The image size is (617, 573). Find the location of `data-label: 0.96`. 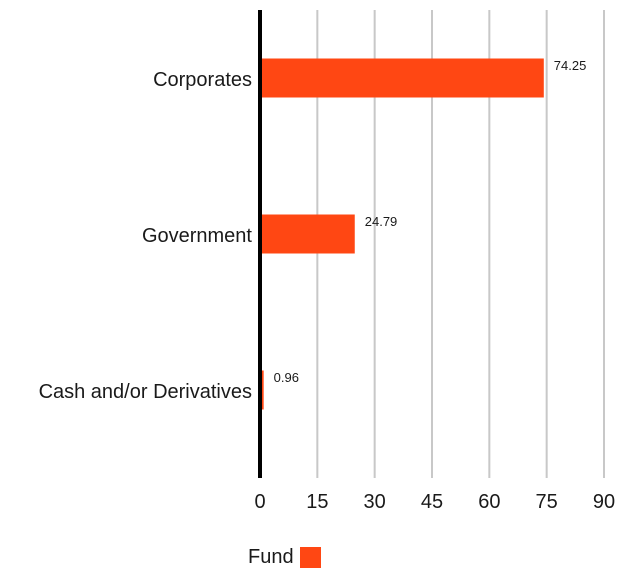

data-label: 0.96 is located at coordinates (286, 377).